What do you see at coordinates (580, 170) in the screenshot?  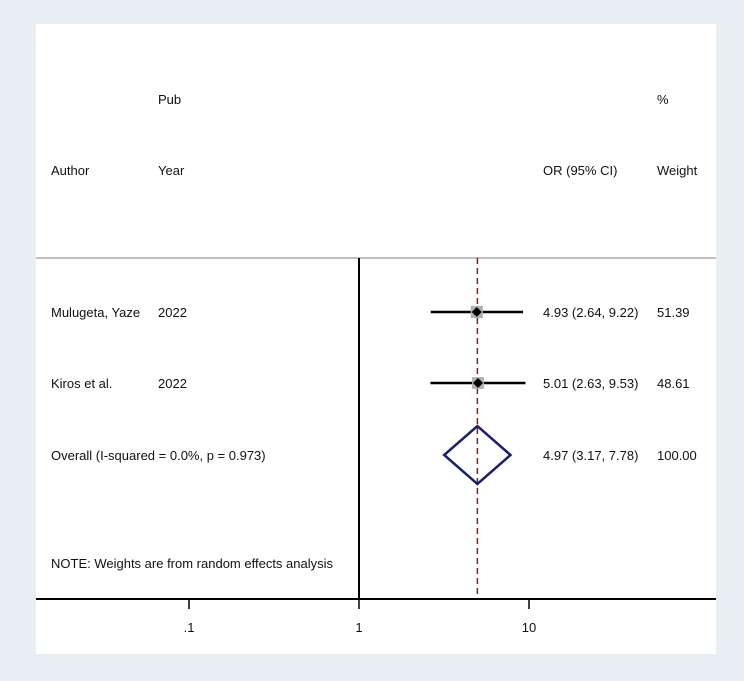 I see `header-effect: OR (95% CI)` at bounding box center [580, 170].